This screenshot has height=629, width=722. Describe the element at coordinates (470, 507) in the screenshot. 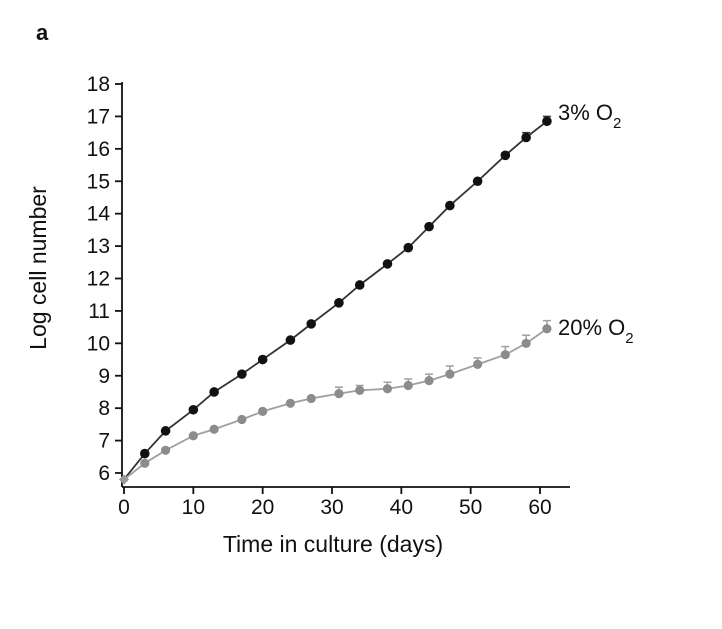

I see `x-tick-label: 50` at that location.